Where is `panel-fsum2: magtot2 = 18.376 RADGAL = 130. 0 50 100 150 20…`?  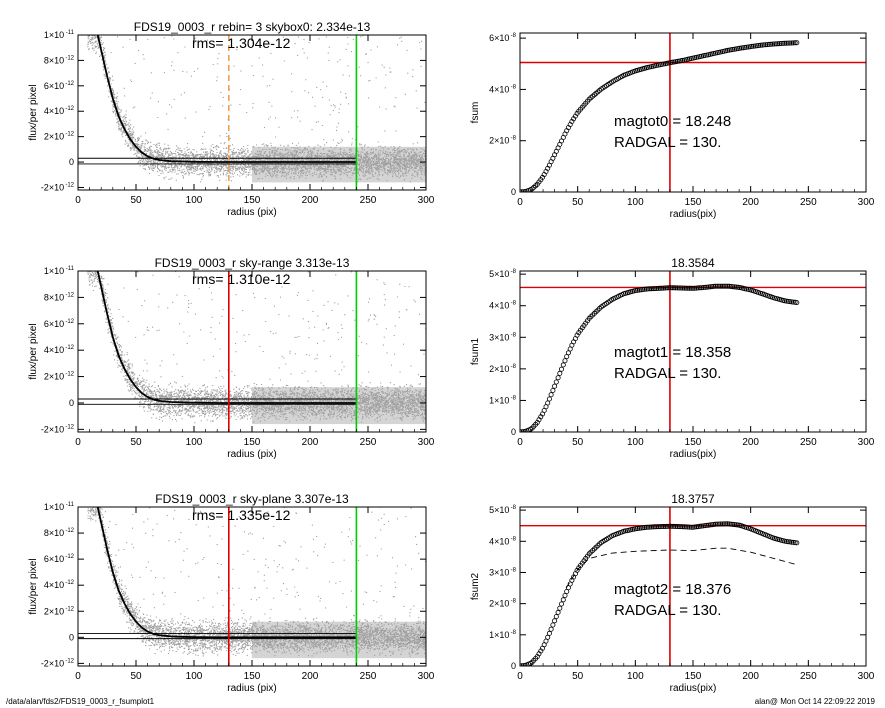 panel-fsum2: magtot2 = 18.376 RADGAL = 130. 0 50 100 150 20… is located at coordinates (672, 593).